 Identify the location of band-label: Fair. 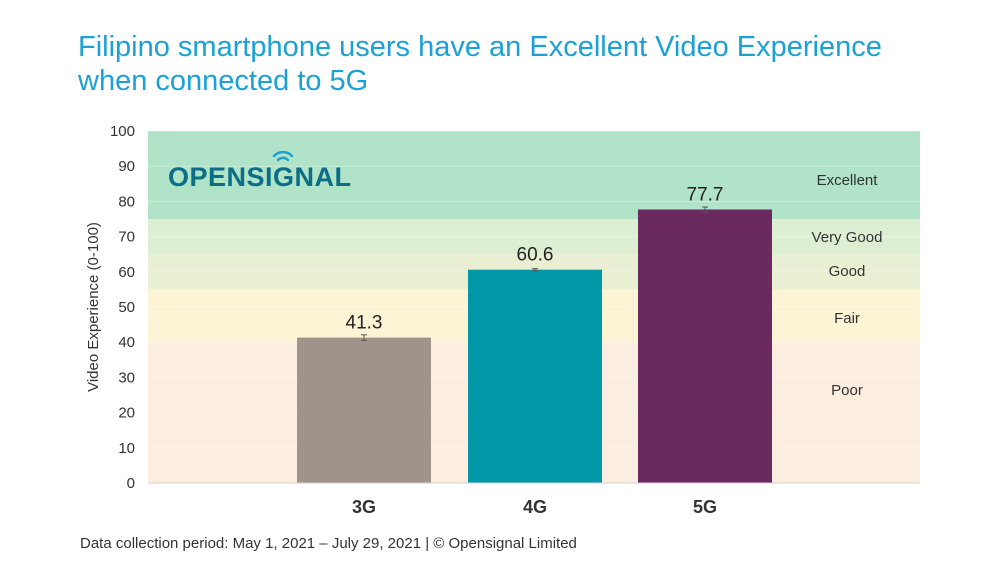
(847, 318).